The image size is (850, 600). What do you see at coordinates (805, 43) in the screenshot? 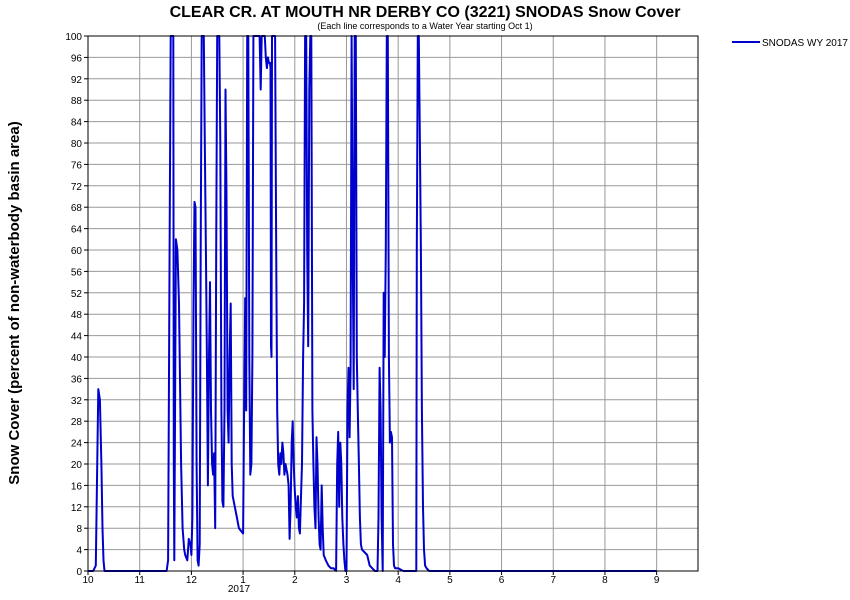
I see `legend-label: SNODAS WY 2017` at bounding box center [805, 43].